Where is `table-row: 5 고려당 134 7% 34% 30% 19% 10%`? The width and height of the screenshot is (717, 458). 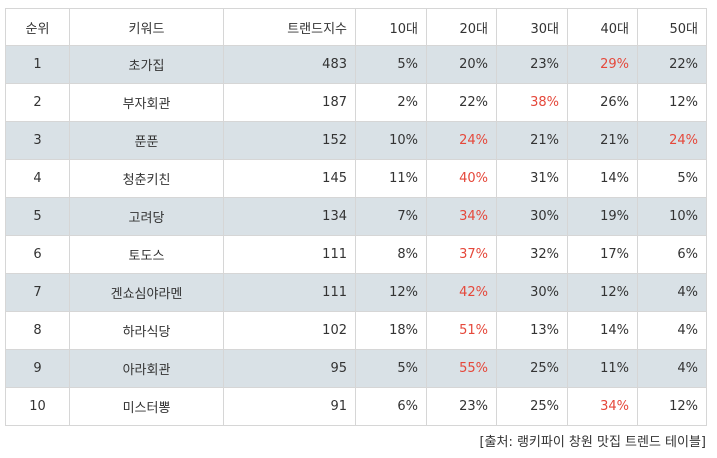
table-row: 5 고려당 134 7% 34% 30% 19% 10% is located at coordinates (356, 216).